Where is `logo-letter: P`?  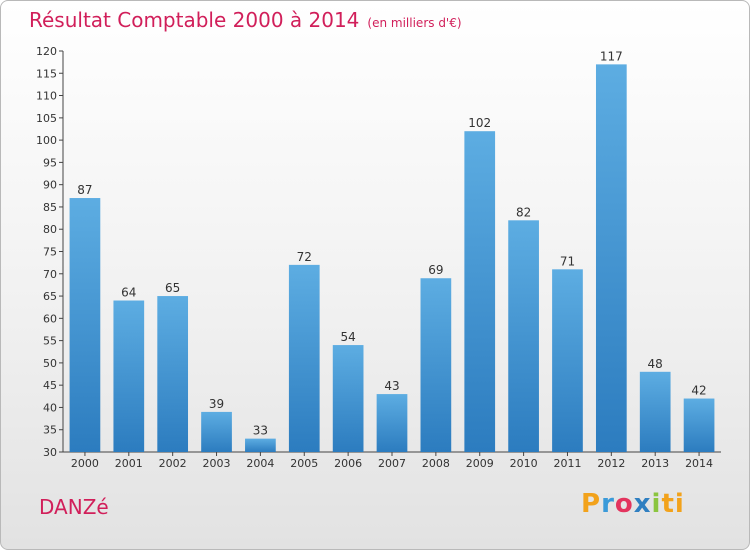 logo-letter: P is located at coordinates (591, 504).